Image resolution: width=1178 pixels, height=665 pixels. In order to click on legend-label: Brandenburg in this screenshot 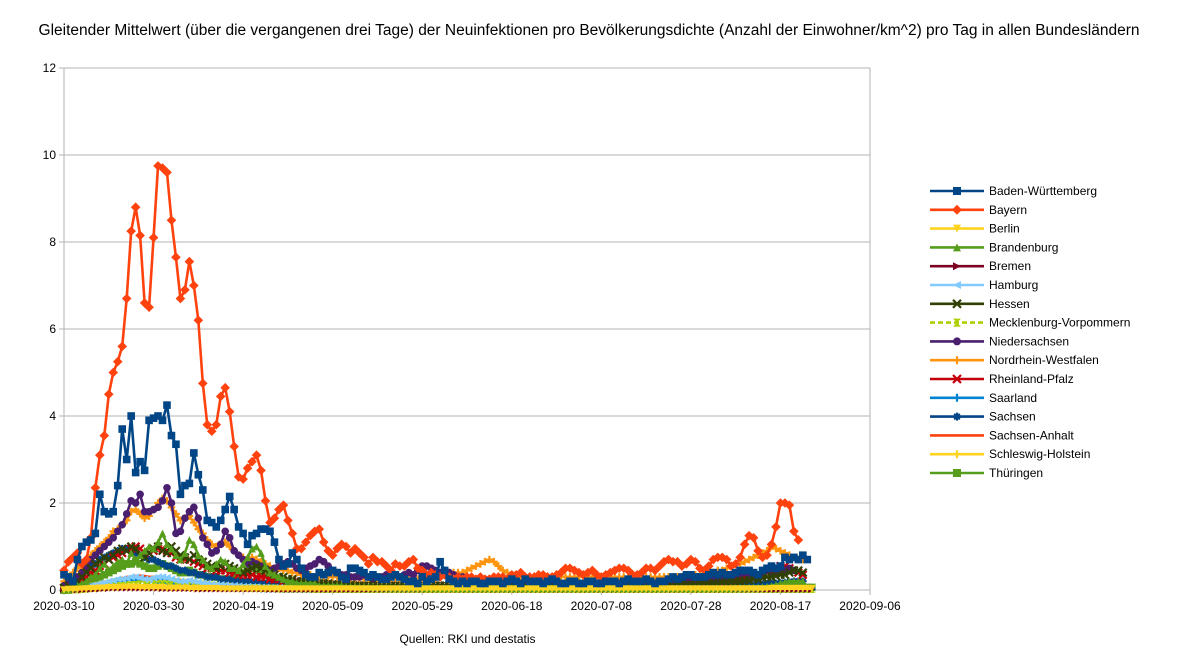, I will do `click(1023, 247)`.